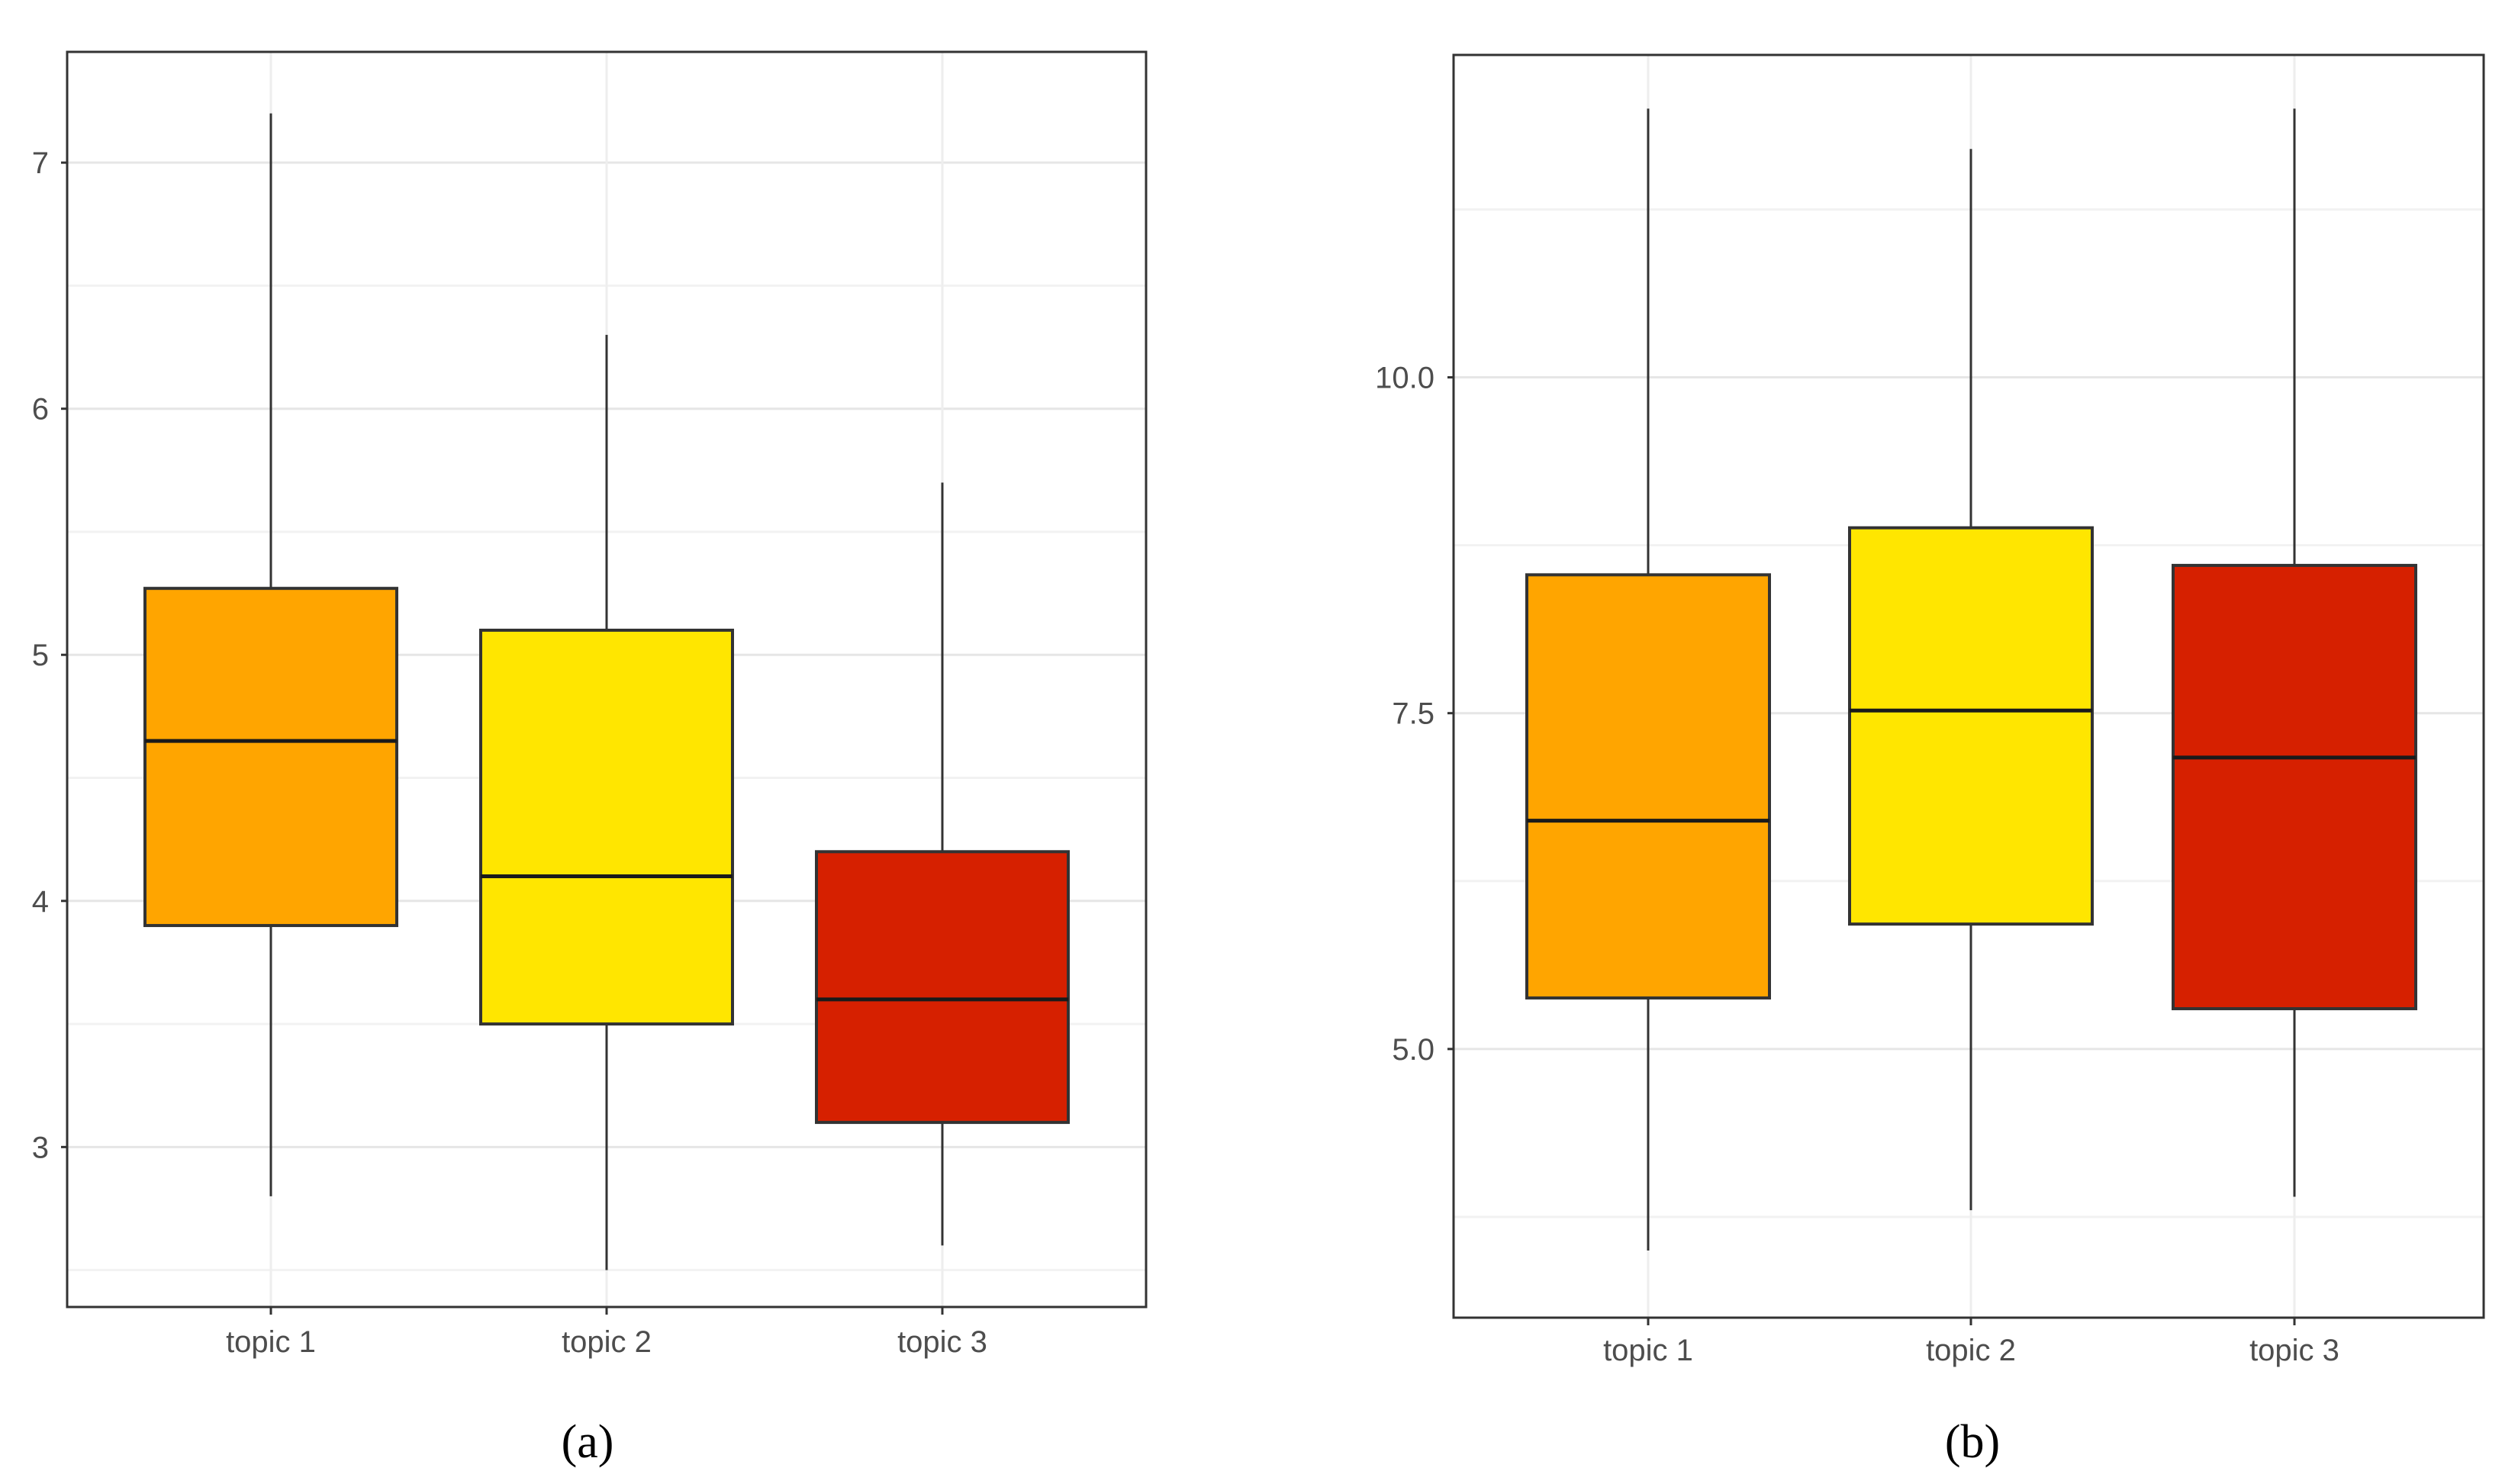 Image resolution: width=2518 pixels, height=1484 pixels. I want to click on panel-label-b: (b), so click(1973, 1442).